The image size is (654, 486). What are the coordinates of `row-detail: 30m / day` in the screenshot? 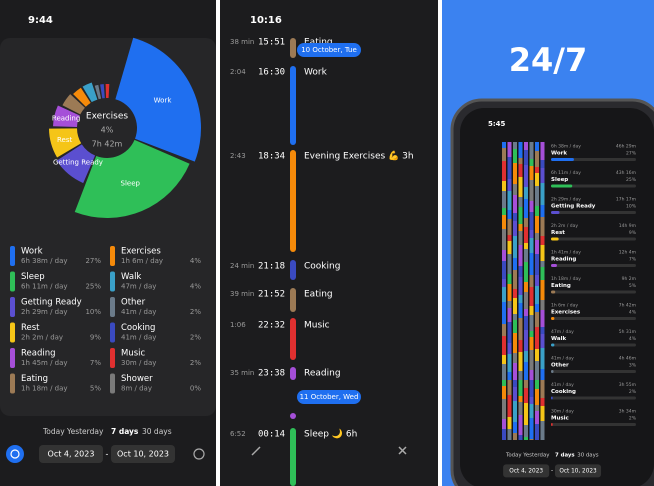 It's located at (562, 412).